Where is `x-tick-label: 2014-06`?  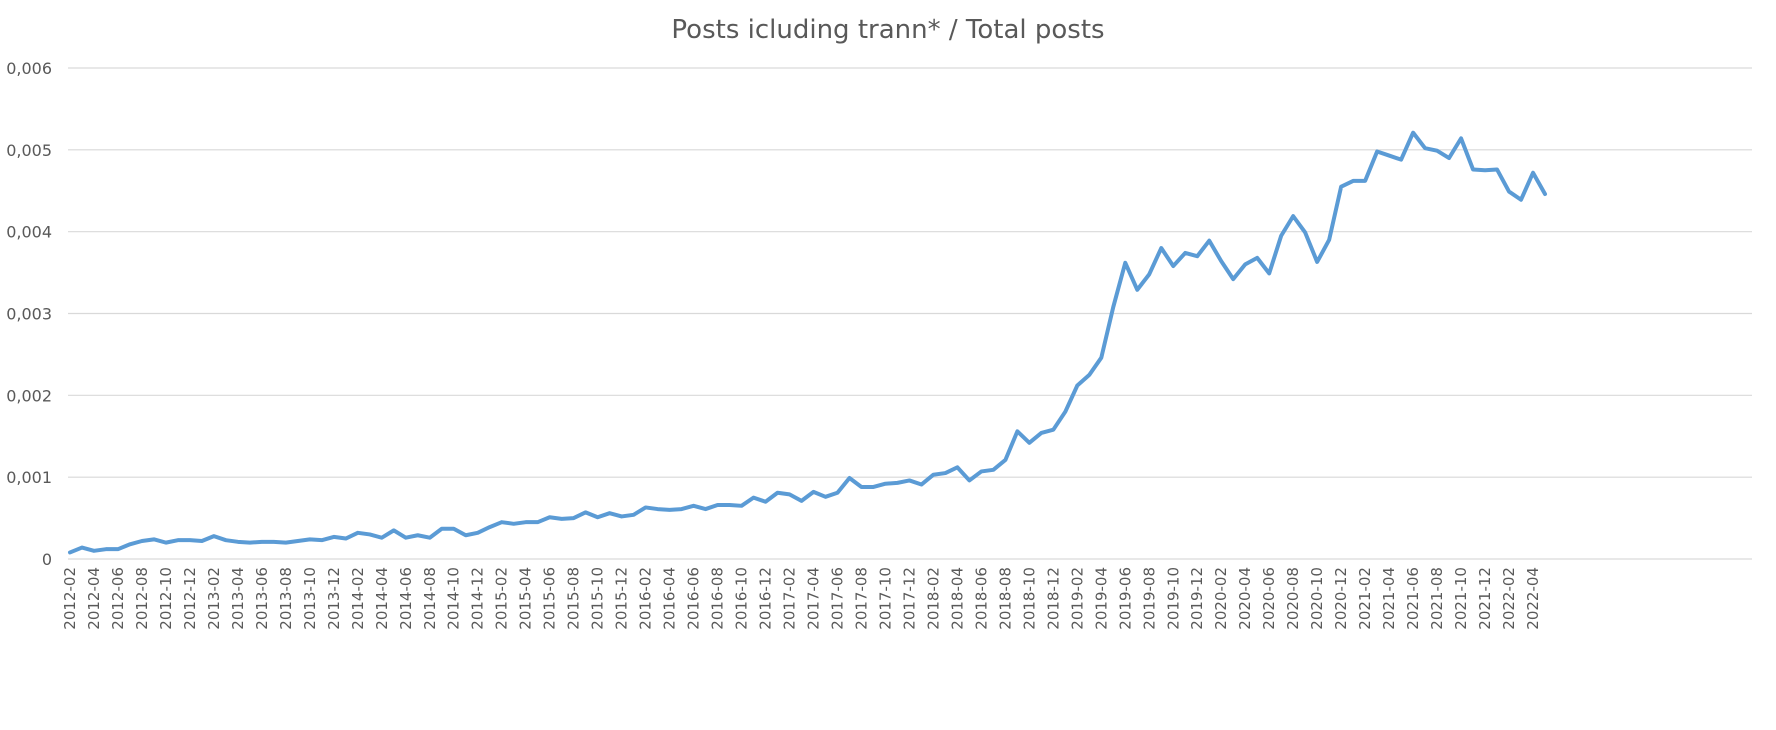 x-tick-label: 2014-06 is located at coordinates (406, 598).